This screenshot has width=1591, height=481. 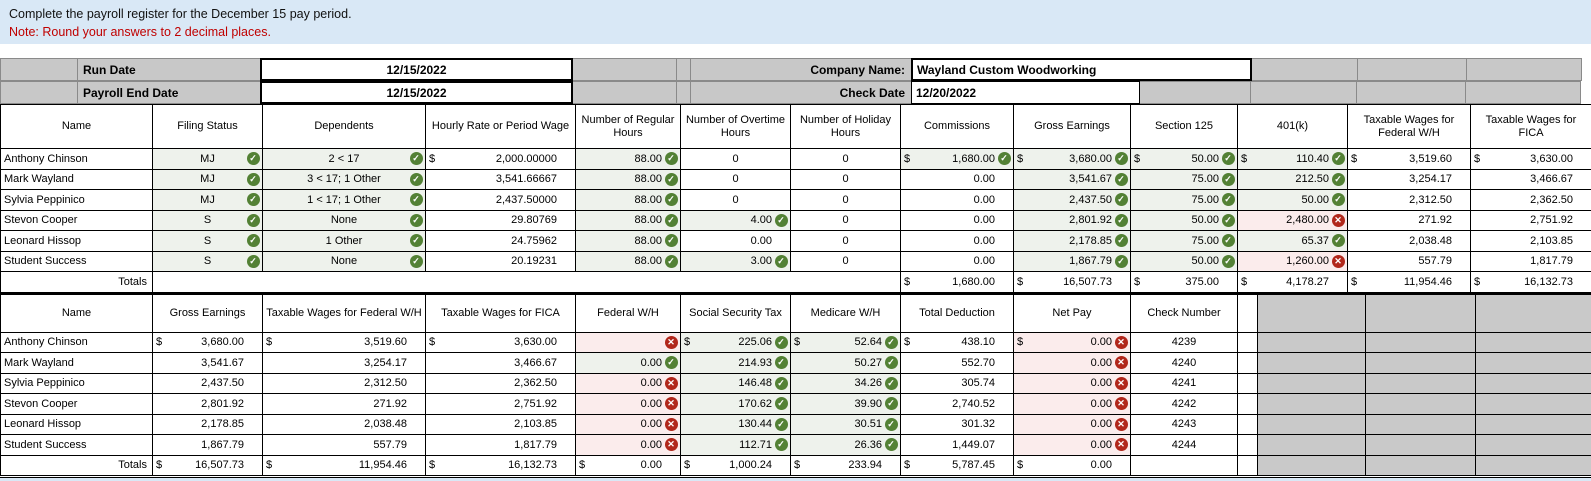 I want to click on cell-text: 0, so click(x=845, y=179).